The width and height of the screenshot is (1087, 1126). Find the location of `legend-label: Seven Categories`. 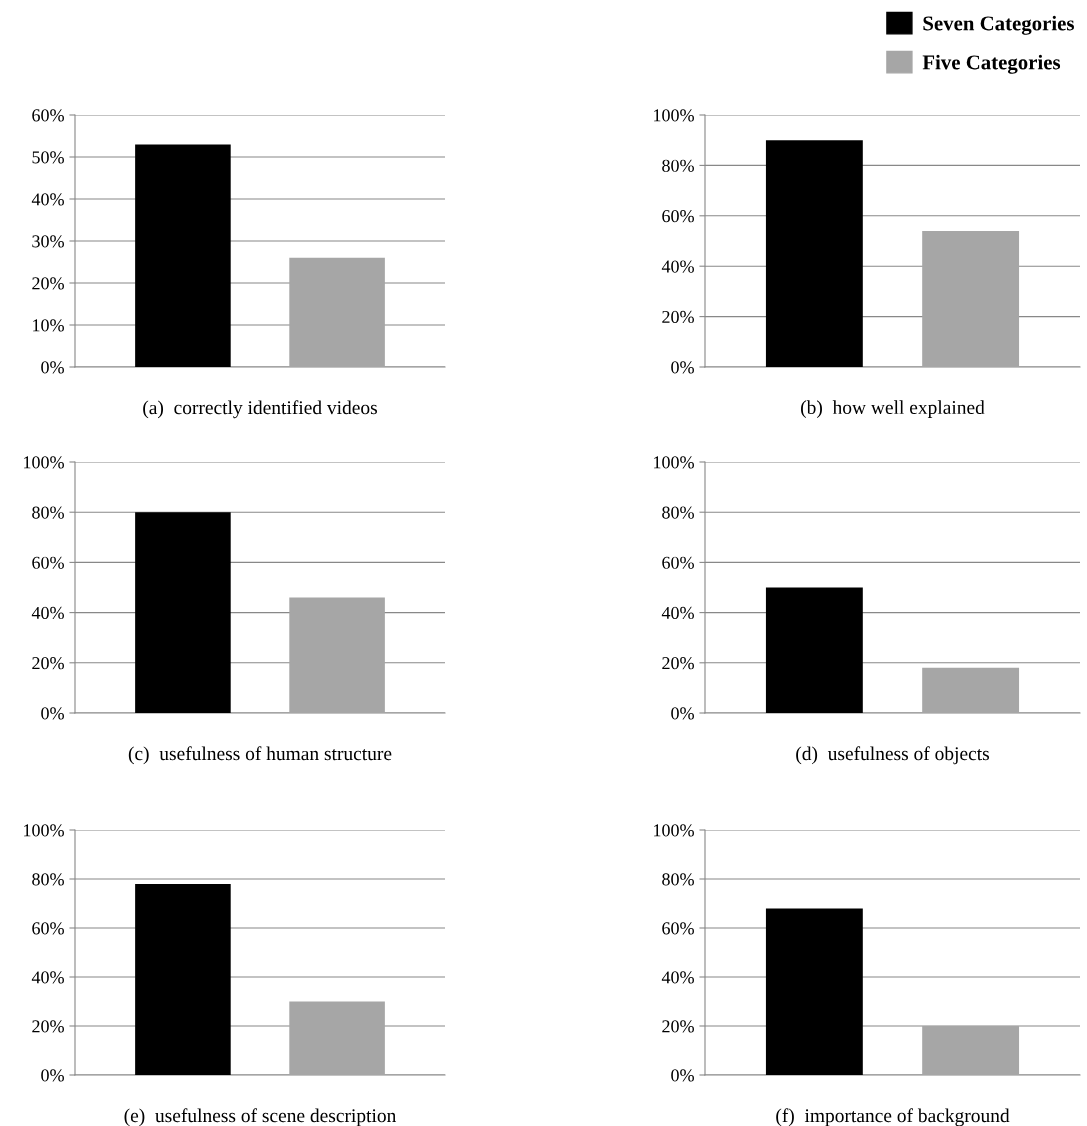

legend-label: Seven Categories is located at coordinates (998, 25).